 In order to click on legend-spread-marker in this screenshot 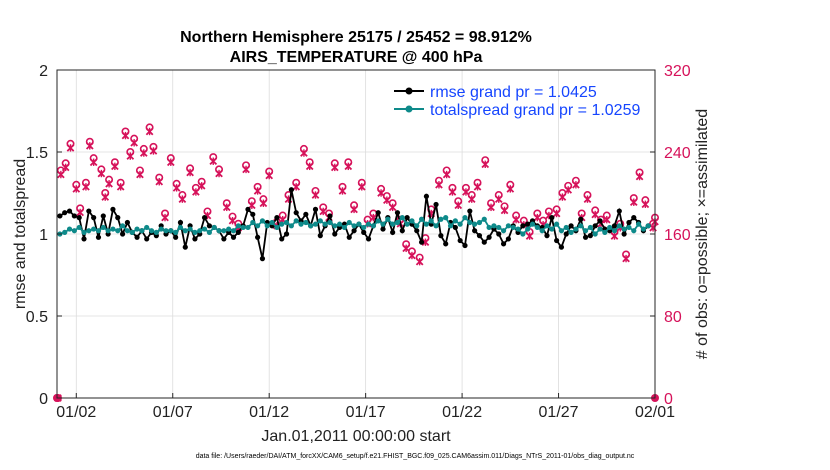, I will do `click(409, 109)`.